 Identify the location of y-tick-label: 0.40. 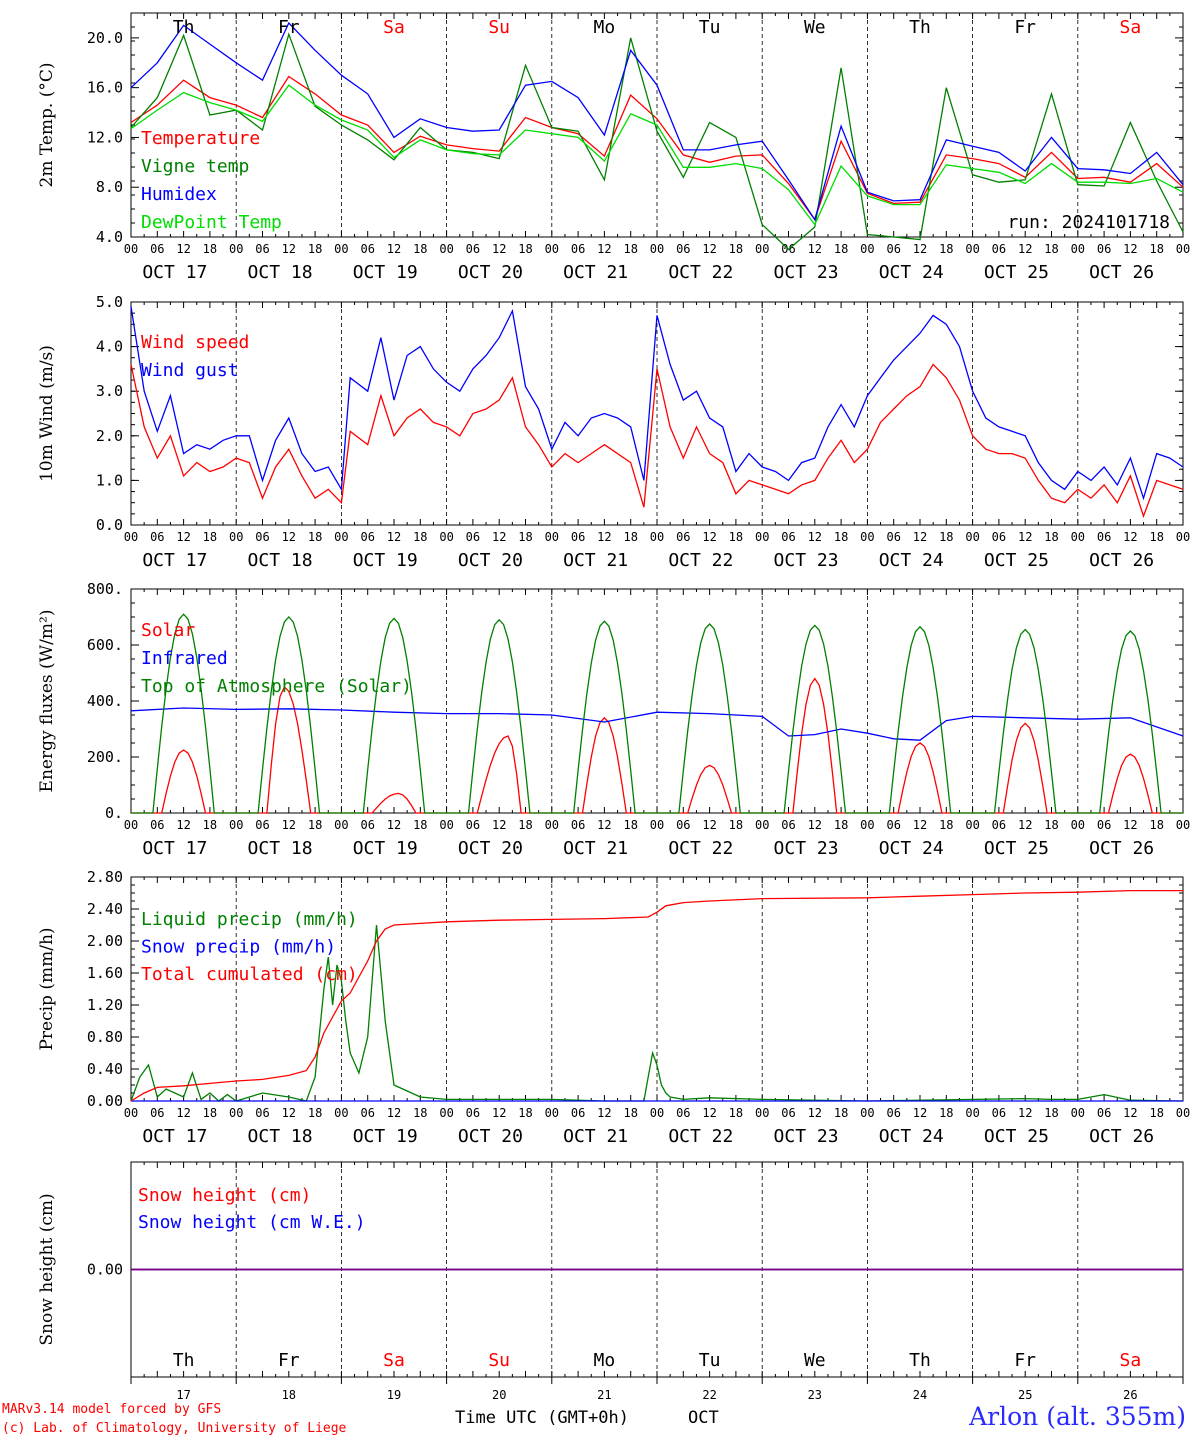
(105, 1069).